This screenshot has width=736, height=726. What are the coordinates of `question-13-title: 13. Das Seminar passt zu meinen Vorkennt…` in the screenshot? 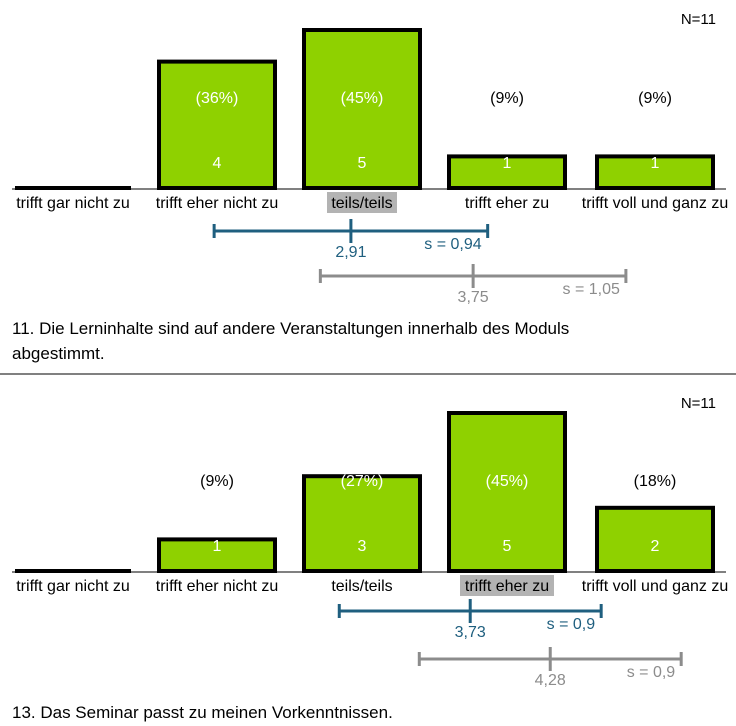 It's located at (202, 712).